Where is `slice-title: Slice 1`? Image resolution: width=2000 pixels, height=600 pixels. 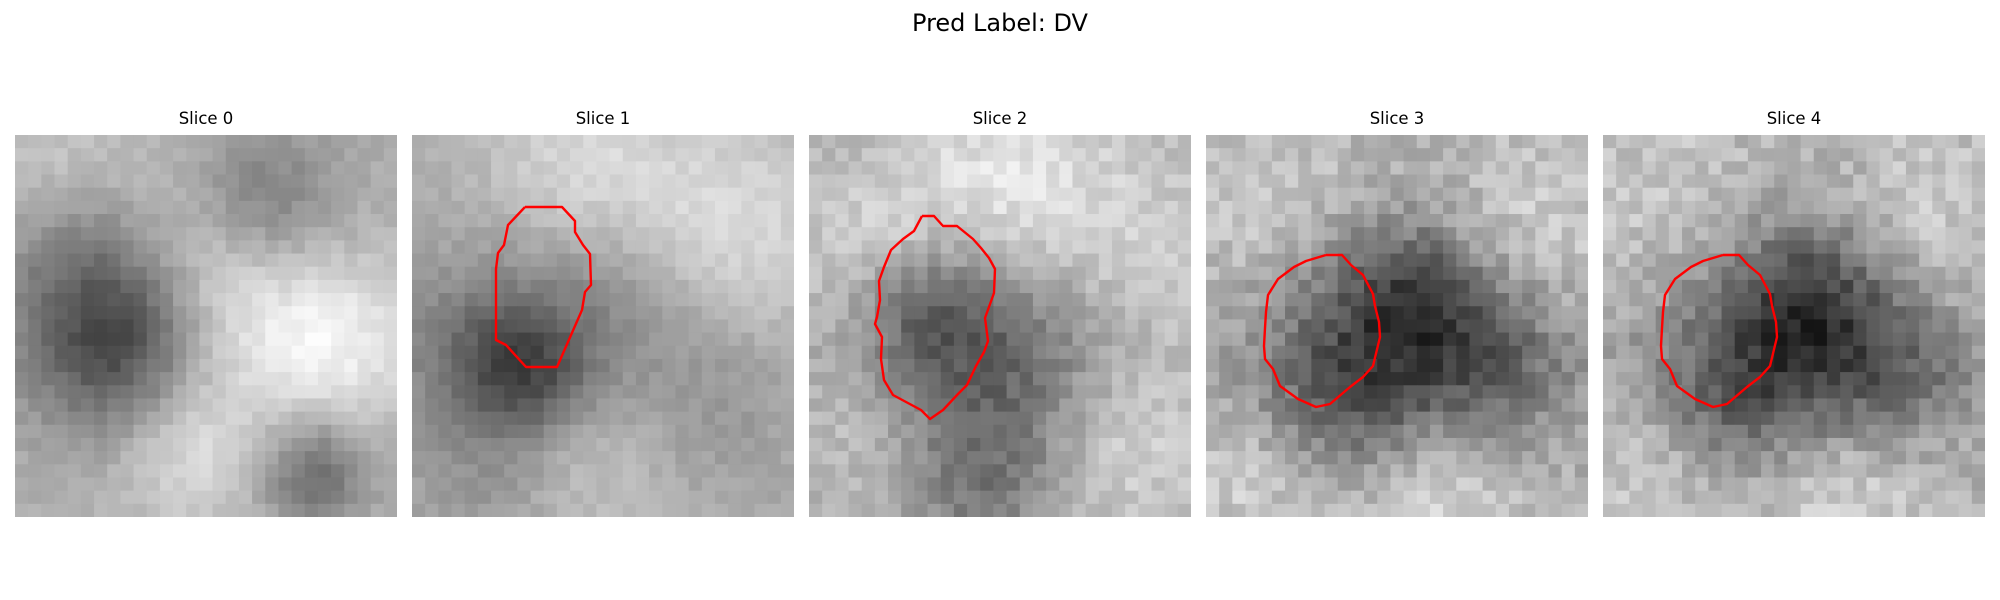 slice-title: Slice 1 is located at coordinates (603, 118).